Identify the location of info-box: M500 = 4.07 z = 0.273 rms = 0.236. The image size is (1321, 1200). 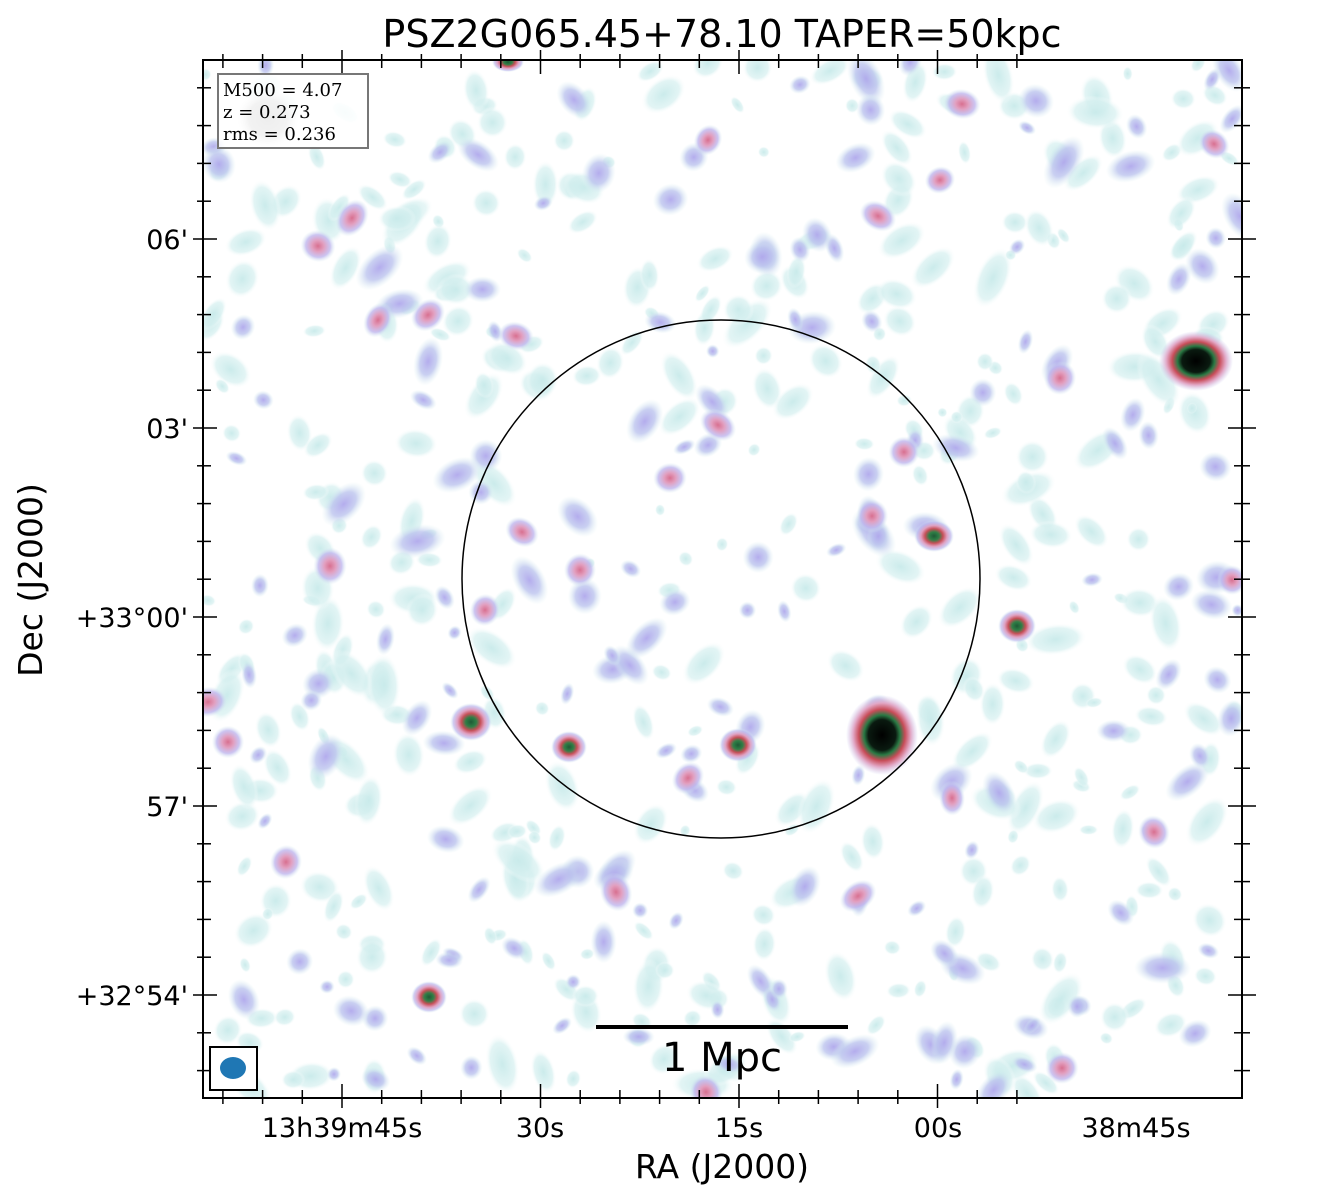
(293, 111).